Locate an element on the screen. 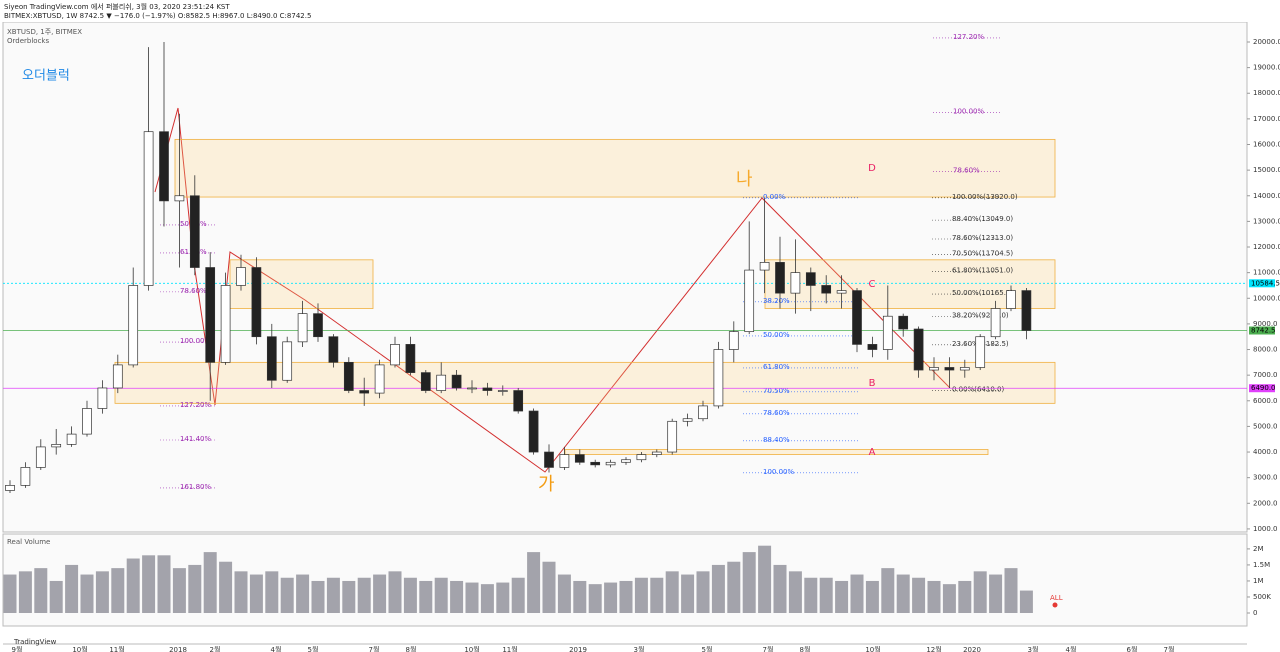  fib-label: 100.00% is located at coordinates (778, 472).